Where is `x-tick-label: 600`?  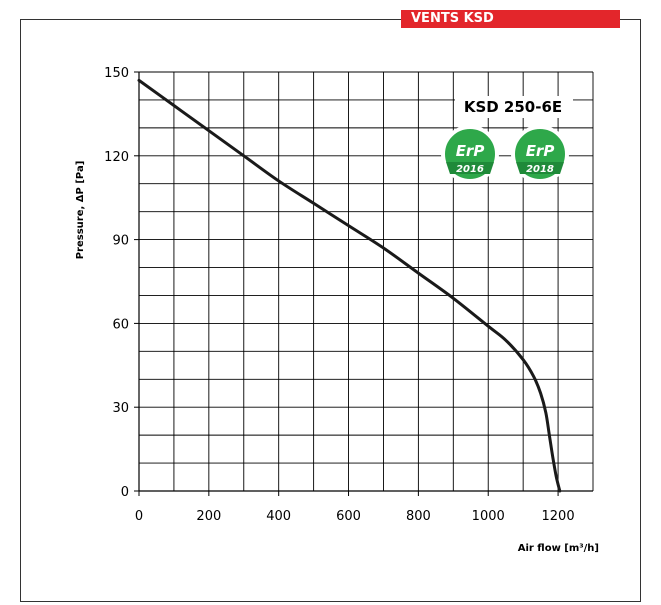
x-tick-label: 600 is located at coordinates (348, 516).